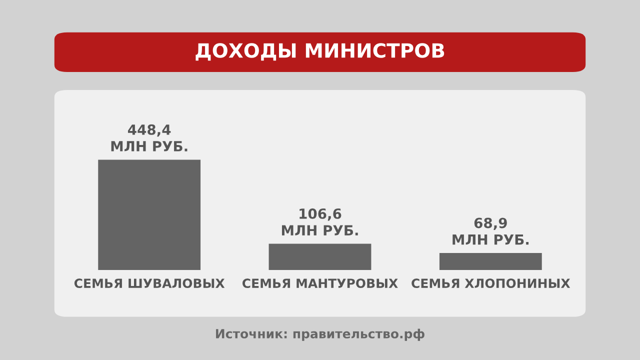 The height and width of the screenshot is (360, 640). What do you see at coordinates (149, 283) in the screenshot?
I see `x-tick-label: СЕМЬЯ ШУВАЛОВЫХ` at bounding box center [149, 283].